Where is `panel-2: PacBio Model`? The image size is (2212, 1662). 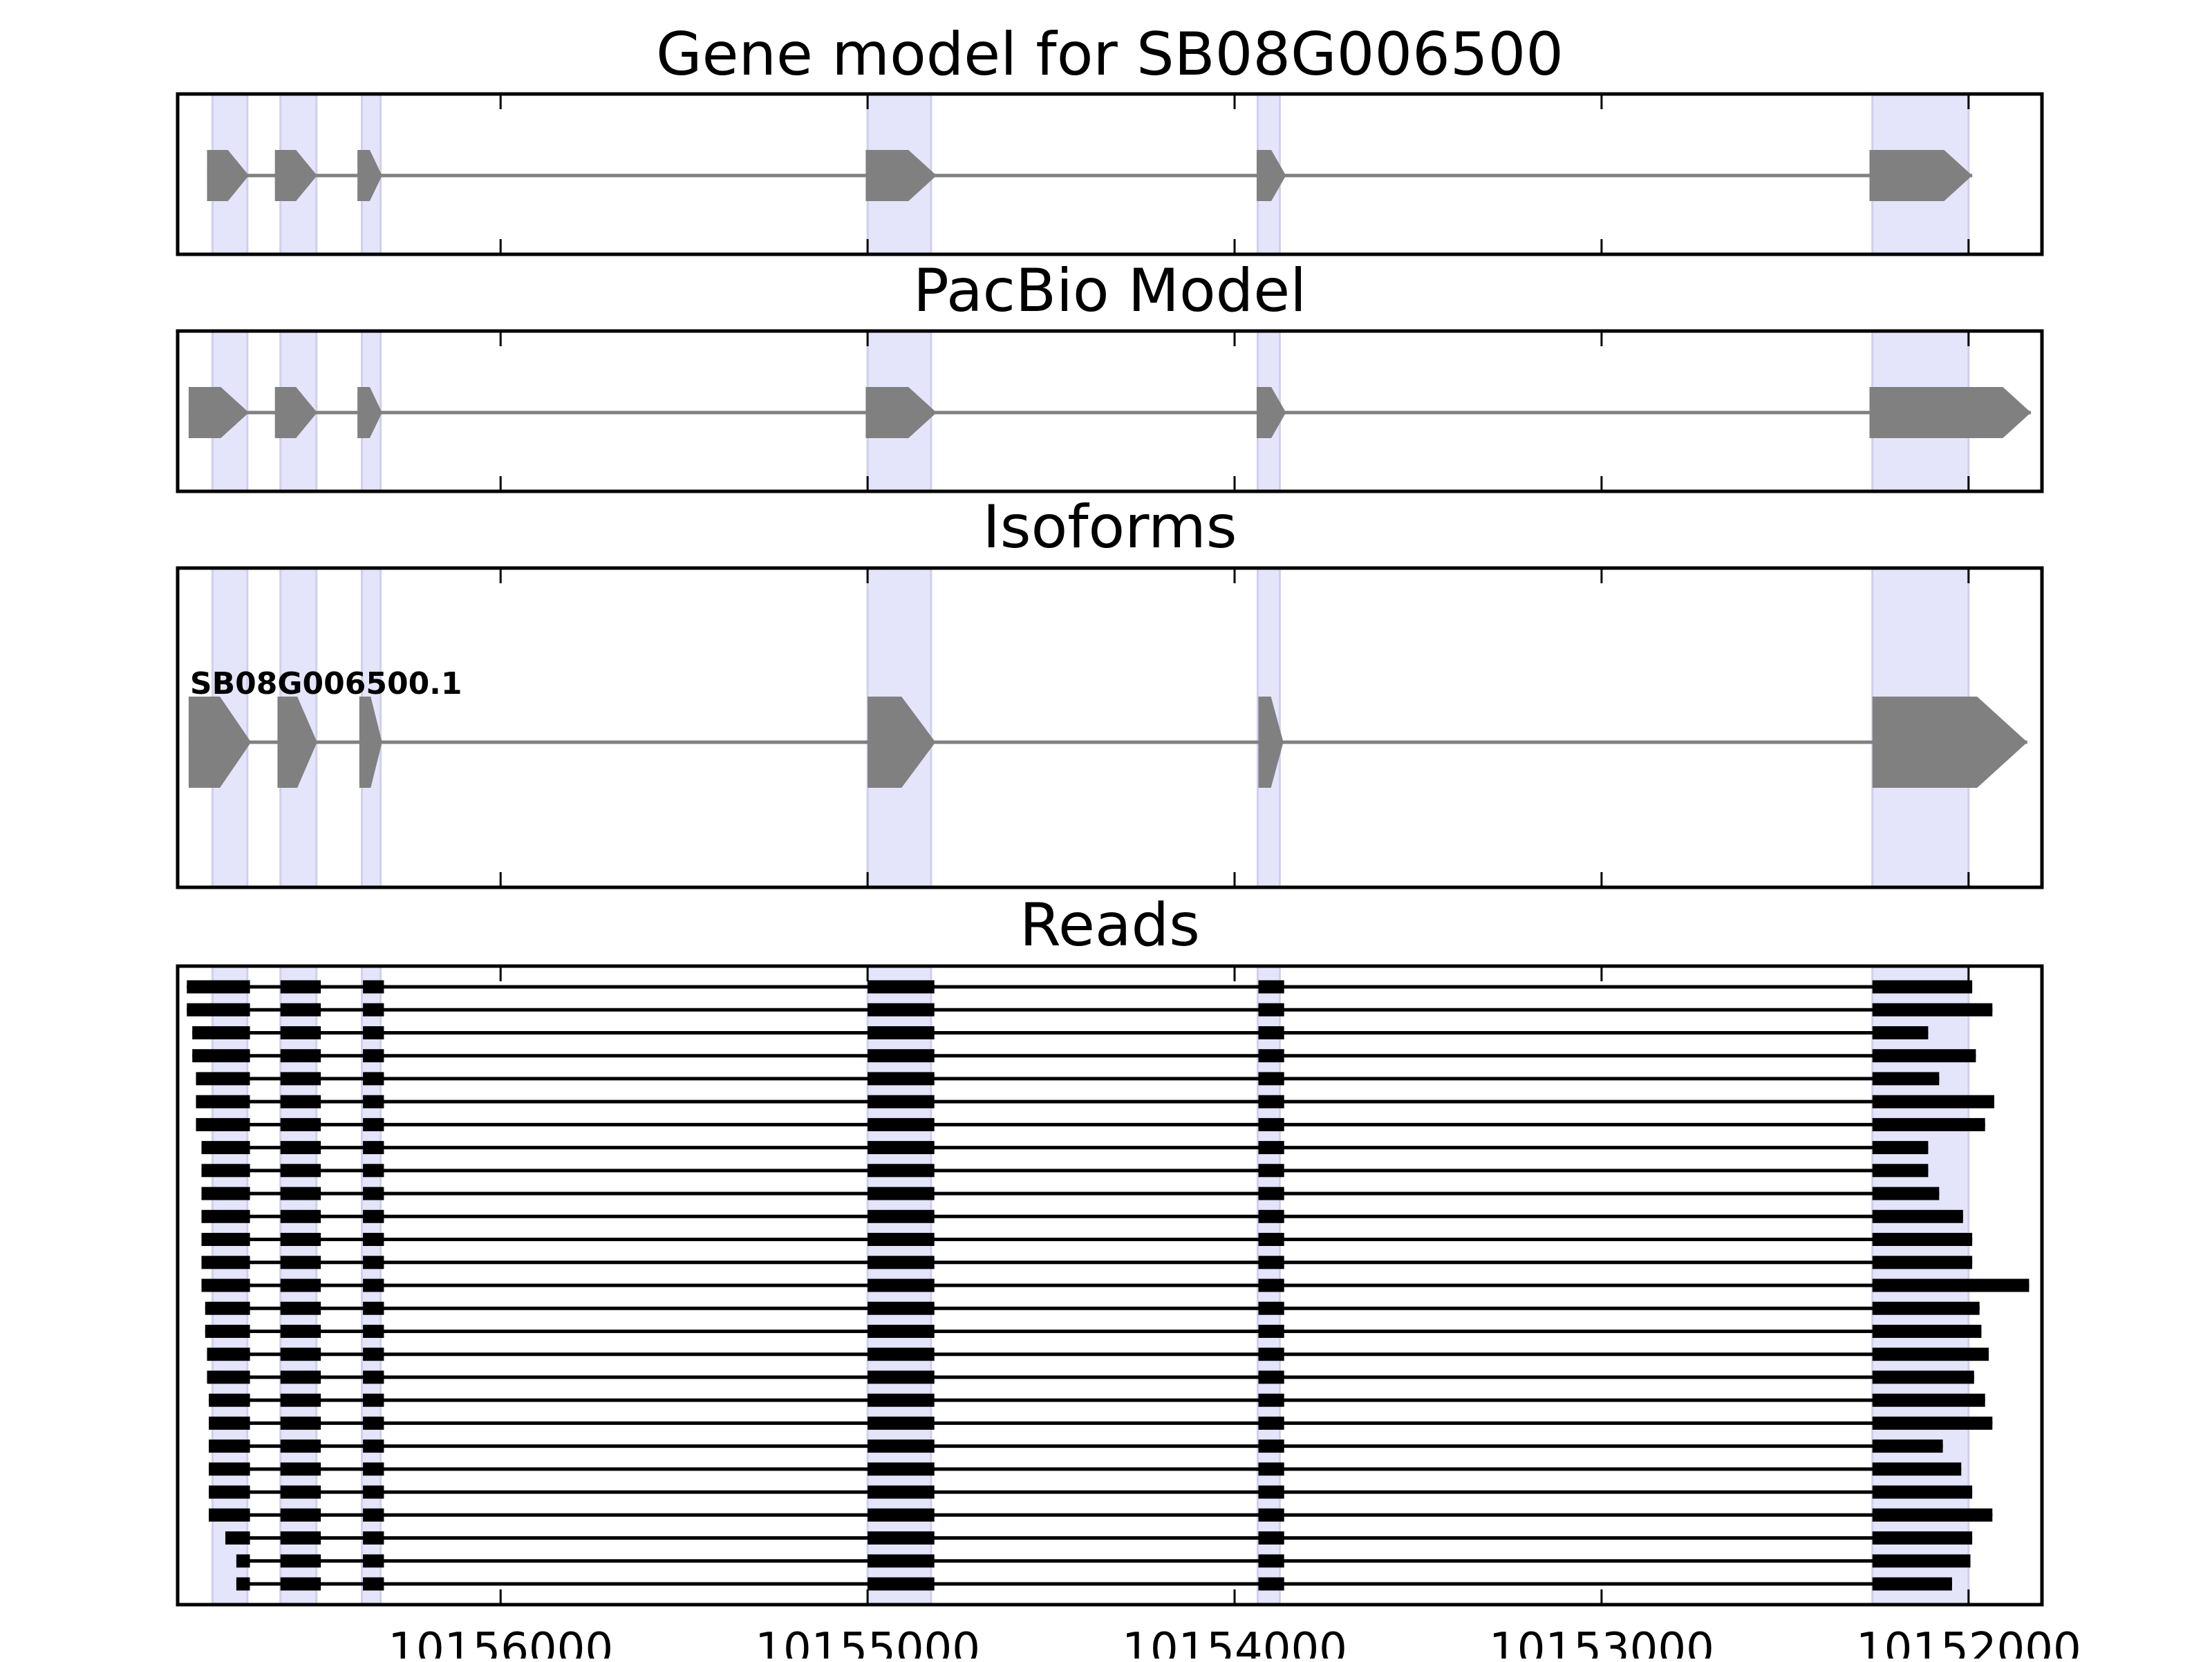
panel-2: PacBio Model is located at coordinates (1110, 375).